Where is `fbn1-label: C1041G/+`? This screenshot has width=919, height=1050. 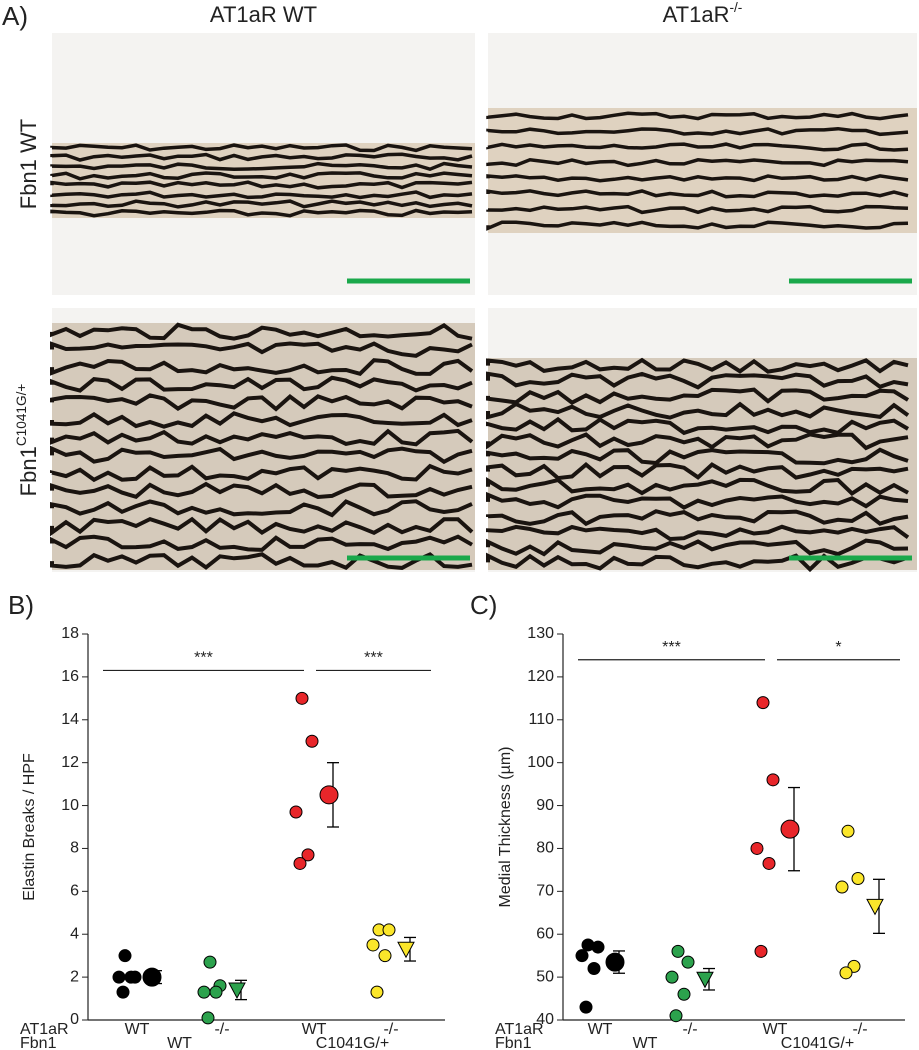 fbn1-label: C1041G/+ is located at coordinates (817, 1042).